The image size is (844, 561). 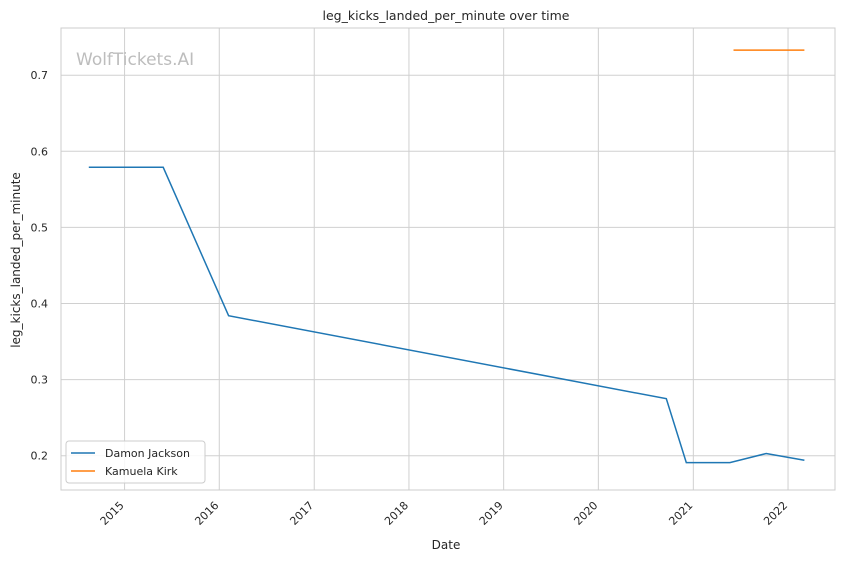 I want to click on legend-label: Kamuela Kirk, so click(x=141, y=471).